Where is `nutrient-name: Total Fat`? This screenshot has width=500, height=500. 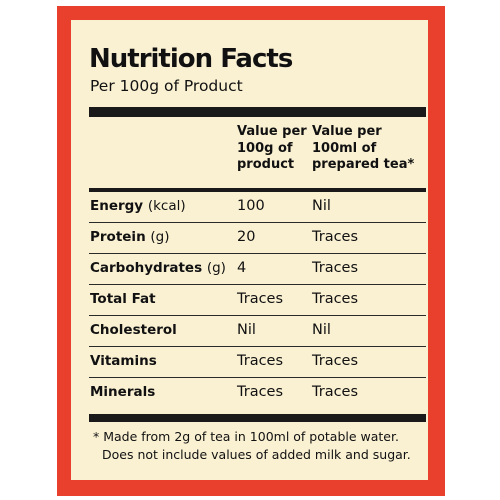 nutrient-name: Total Fat is located at coordinates (123, 299).